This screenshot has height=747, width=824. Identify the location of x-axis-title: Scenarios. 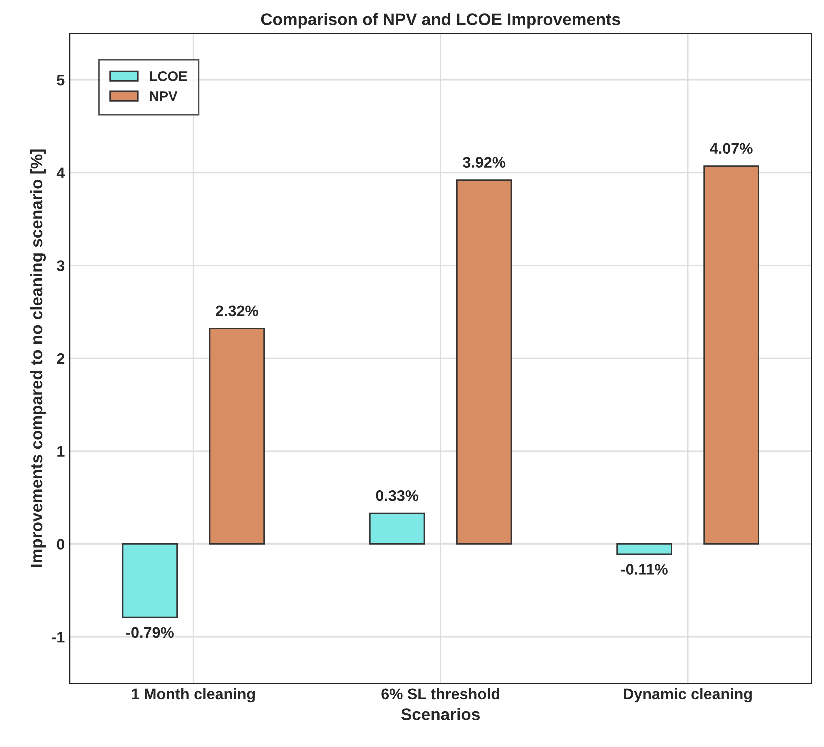
(440, 714).